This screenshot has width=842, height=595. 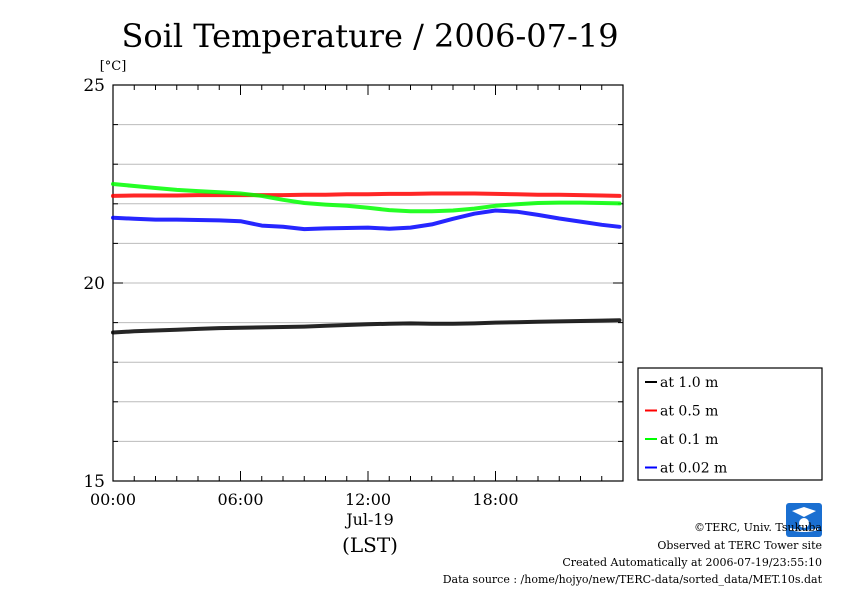 What do you see at coordinates (94, 284) in the screenshot?
I see `y-tick-label: 20` at bounding box center [94, 284].